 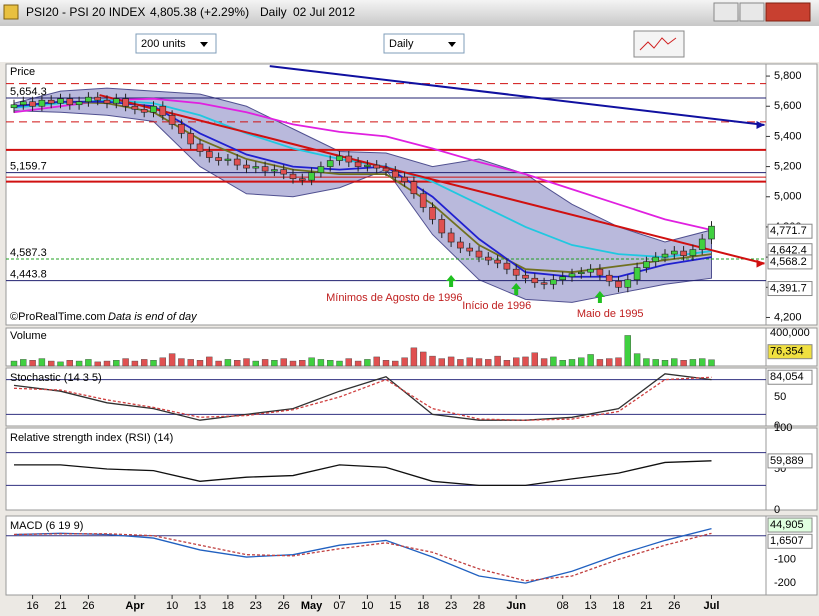 What do you see at coordinates (726, 12) in the screenshot?
I see `minimize-button` at bounding box center [726, 12].